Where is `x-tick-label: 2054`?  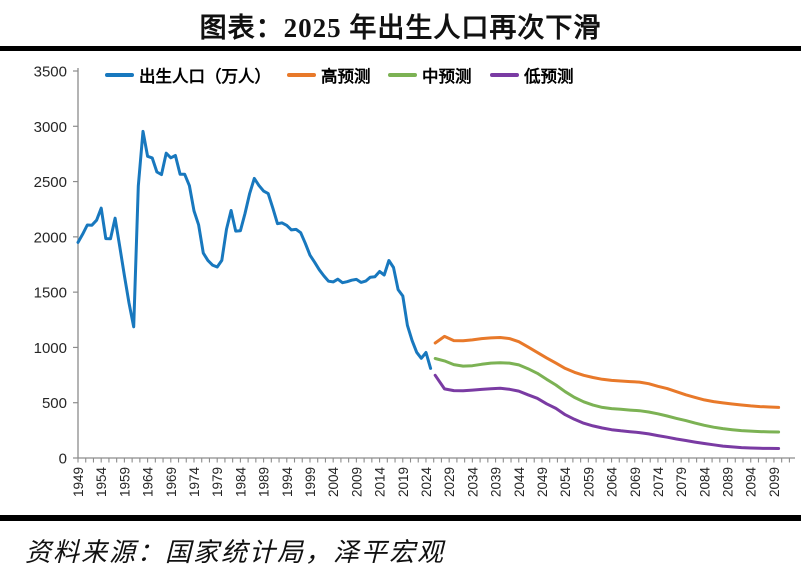 x-tick-label: 2054 is located at coordinates (565, 482).